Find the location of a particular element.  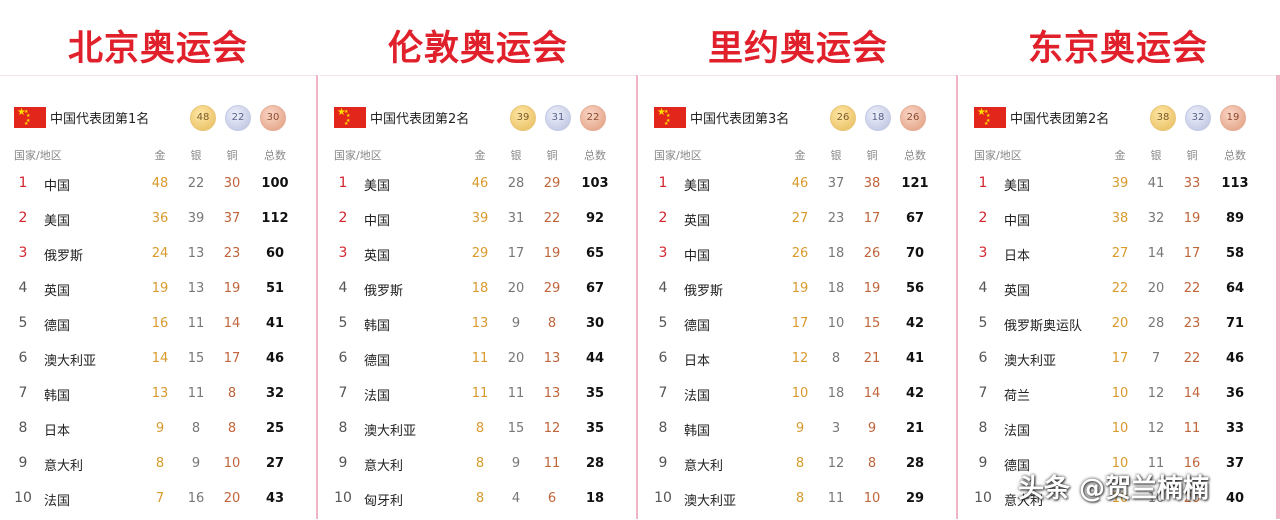

country-name: 中国 is located at coordinates (57, 186).